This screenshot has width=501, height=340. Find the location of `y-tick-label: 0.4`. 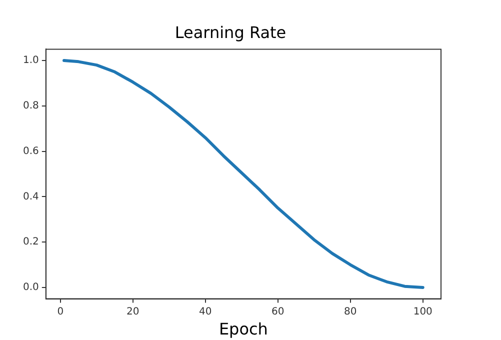

y-tick-label: 0.4 is located at coordinates (30, 196).